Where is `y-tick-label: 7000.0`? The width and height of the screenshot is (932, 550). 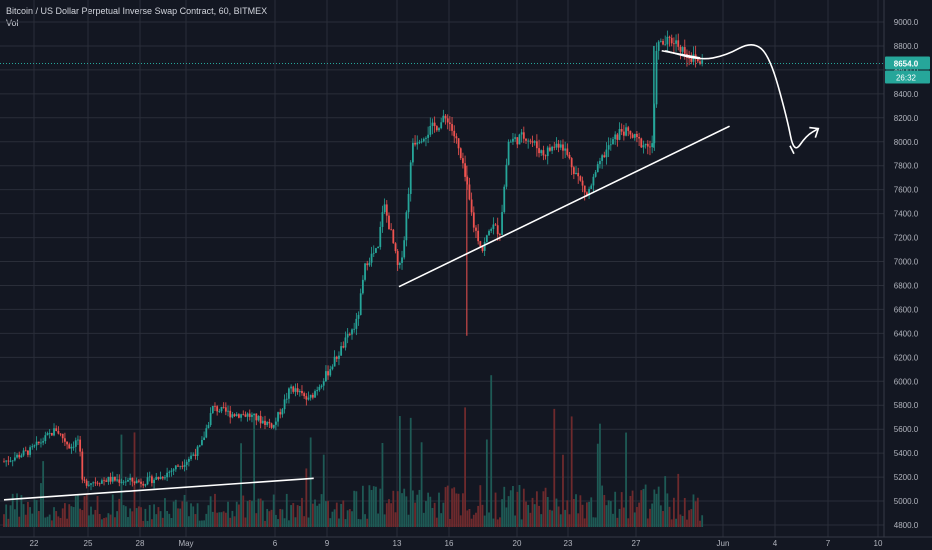 y-tick-label: 7000.0 is located at coordinates (906, 262).